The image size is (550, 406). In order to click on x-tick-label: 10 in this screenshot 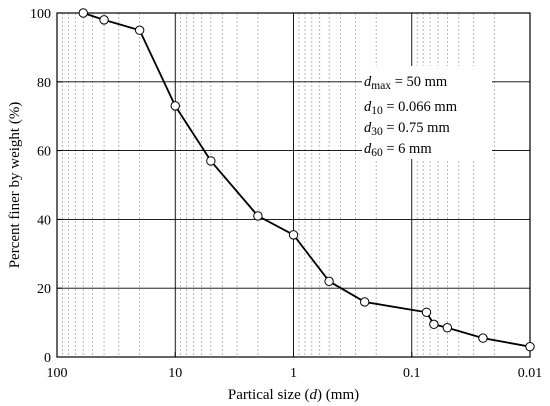, I will do `click(175, 373)`.